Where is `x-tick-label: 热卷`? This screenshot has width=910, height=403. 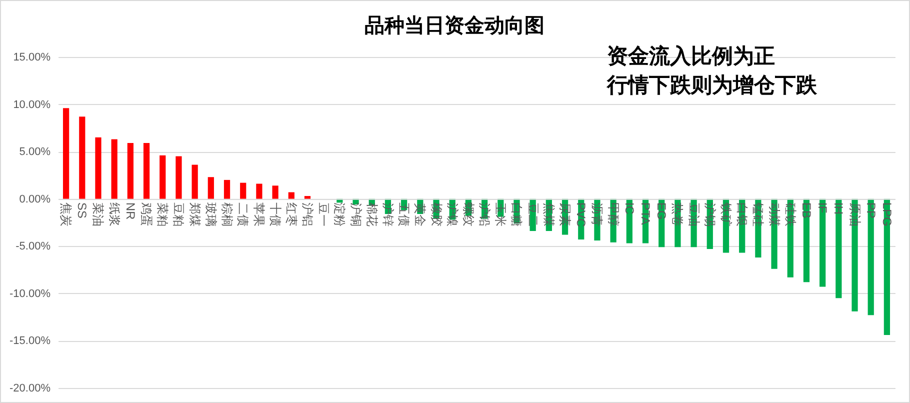 x-tick-label: 热卷 is located at coordinates (677, 214).